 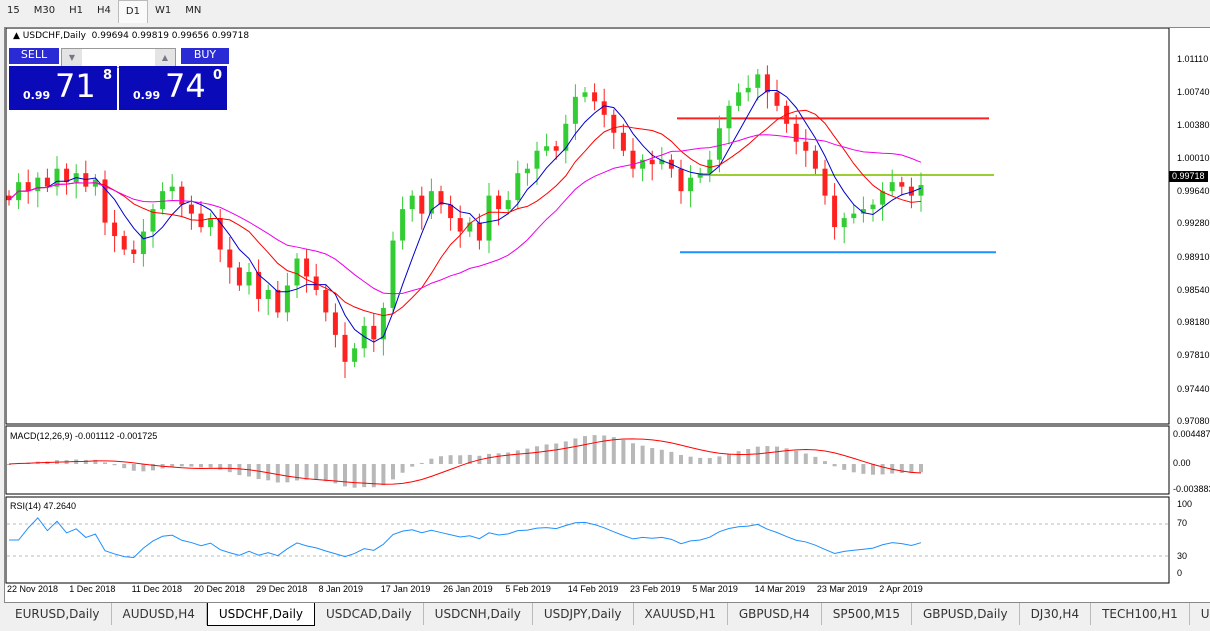 I want to click on macd-tick-label: 0.00, so click(x=1182, y=463).